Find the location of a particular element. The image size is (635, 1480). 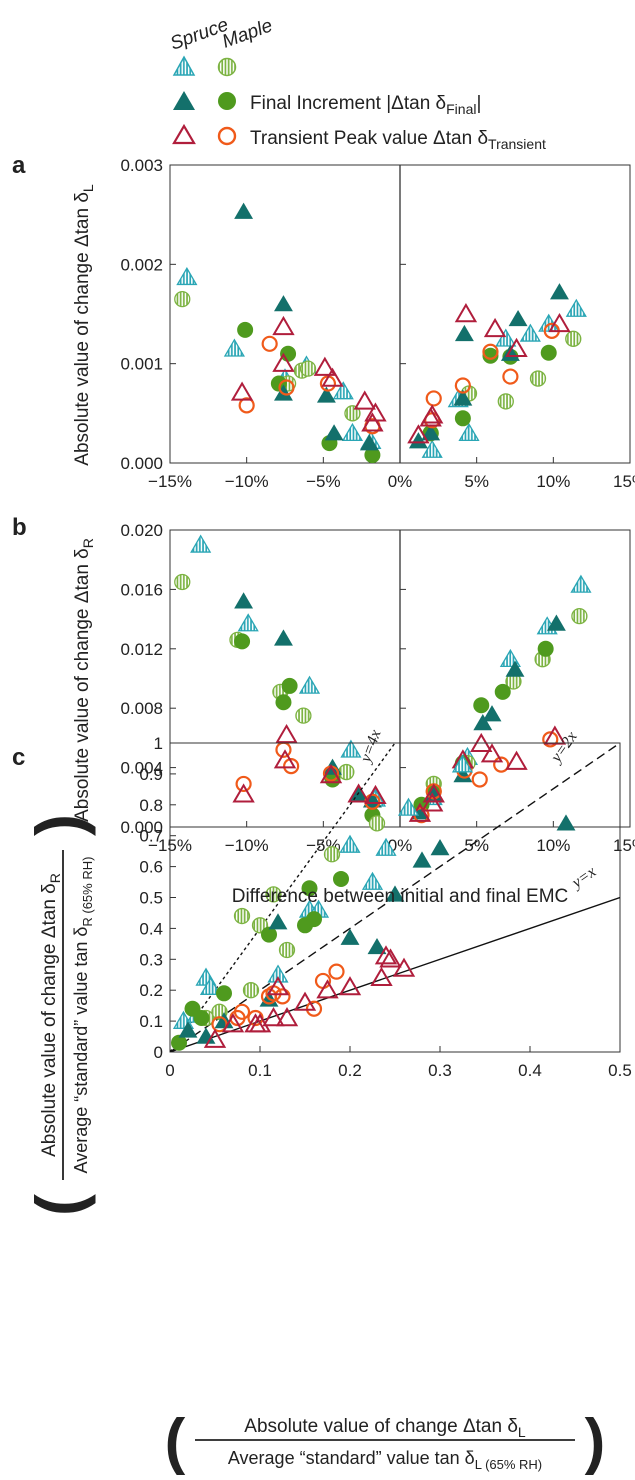

panel-letter-b: b is located at coordinates (19, 527).